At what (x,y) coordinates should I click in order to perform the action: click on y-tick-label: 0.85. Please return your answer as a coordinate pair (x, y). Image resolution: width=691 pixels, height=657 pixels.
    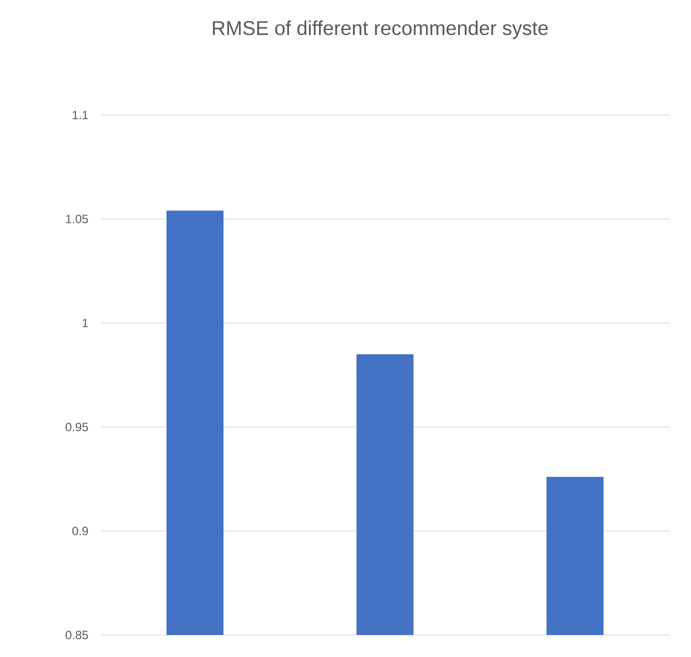
    Looking at the image, I should click on (77, 635).